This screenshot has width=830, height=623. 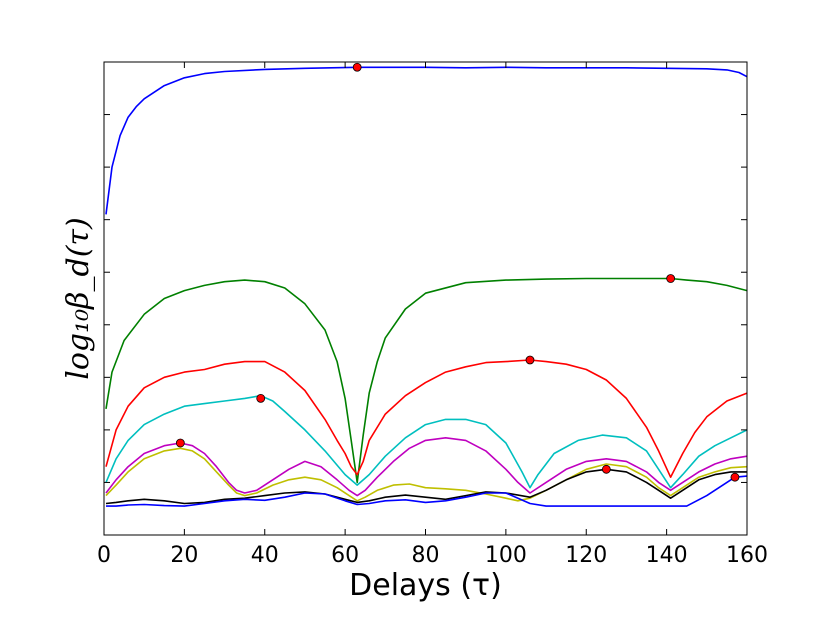 What do you see at coordinates (78, 298) in the screenshot?
I see `y-axis-label: log₁₀β_d(τ)` at bounding box center [78, 298].